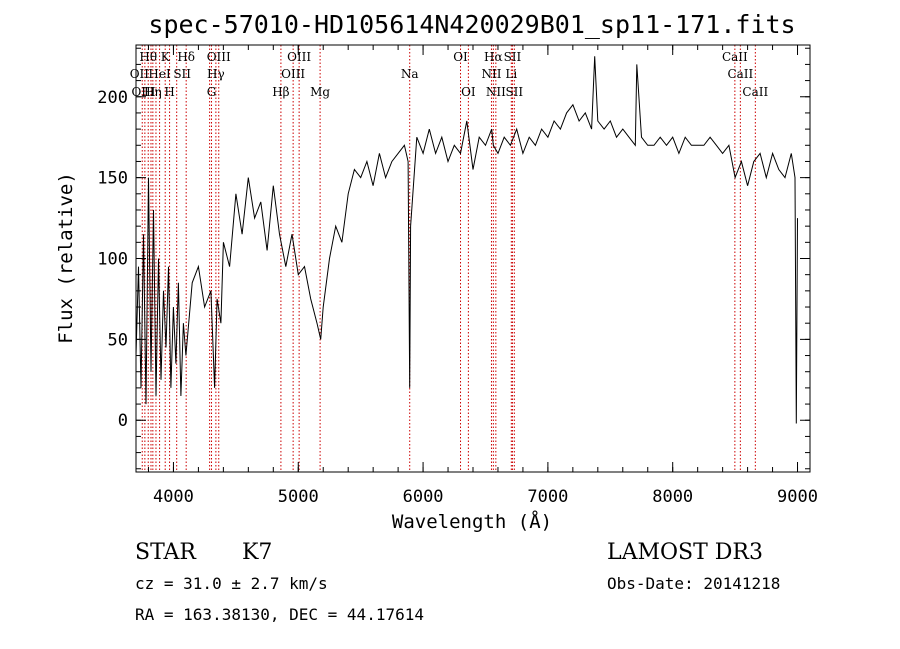  Describe the element at coordinates (740, 74) in the screenshot. I see `line-label-17: CaII` at that location.